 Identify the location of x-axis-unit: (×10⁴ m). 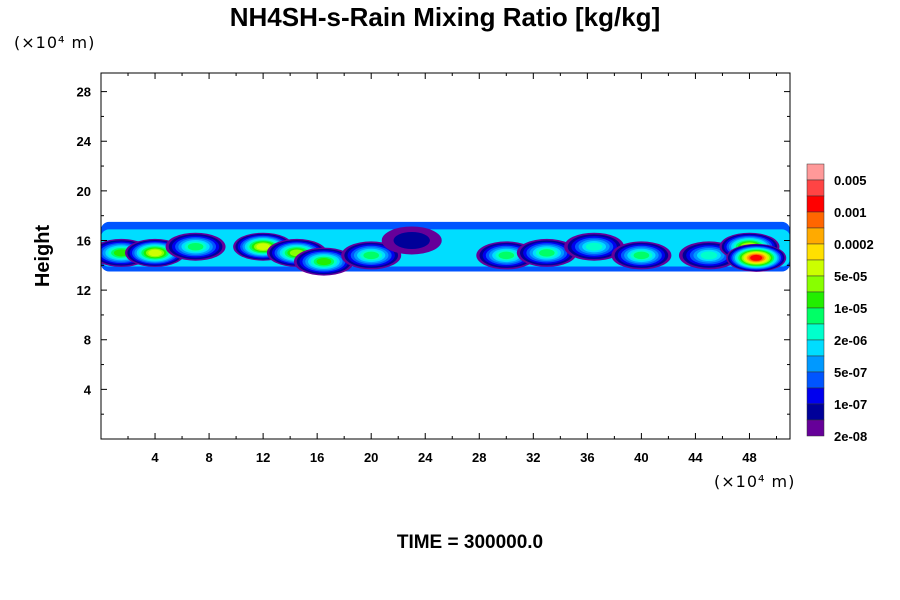
(755, 481).